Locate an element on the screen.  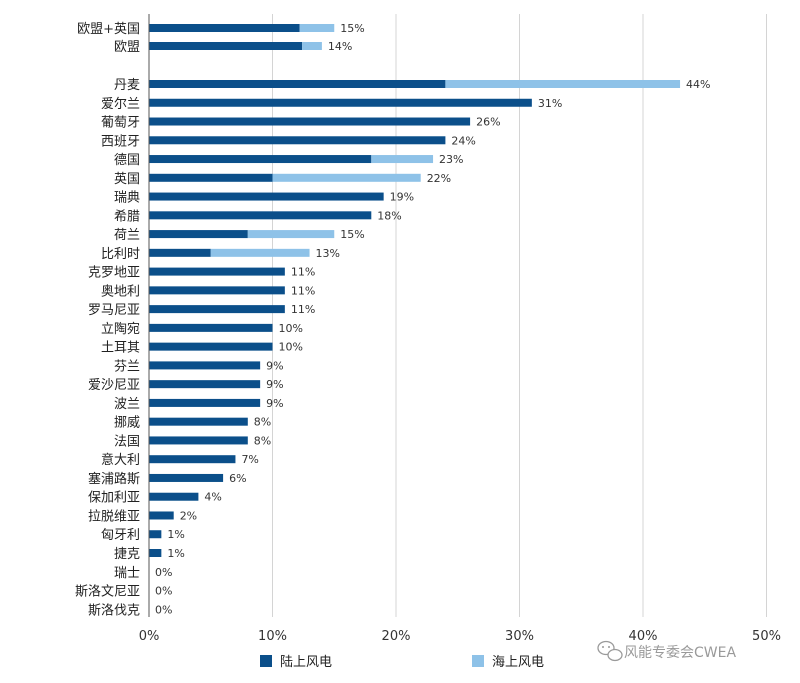
category-label: 丹麦 is located at coordinates (127, 85).